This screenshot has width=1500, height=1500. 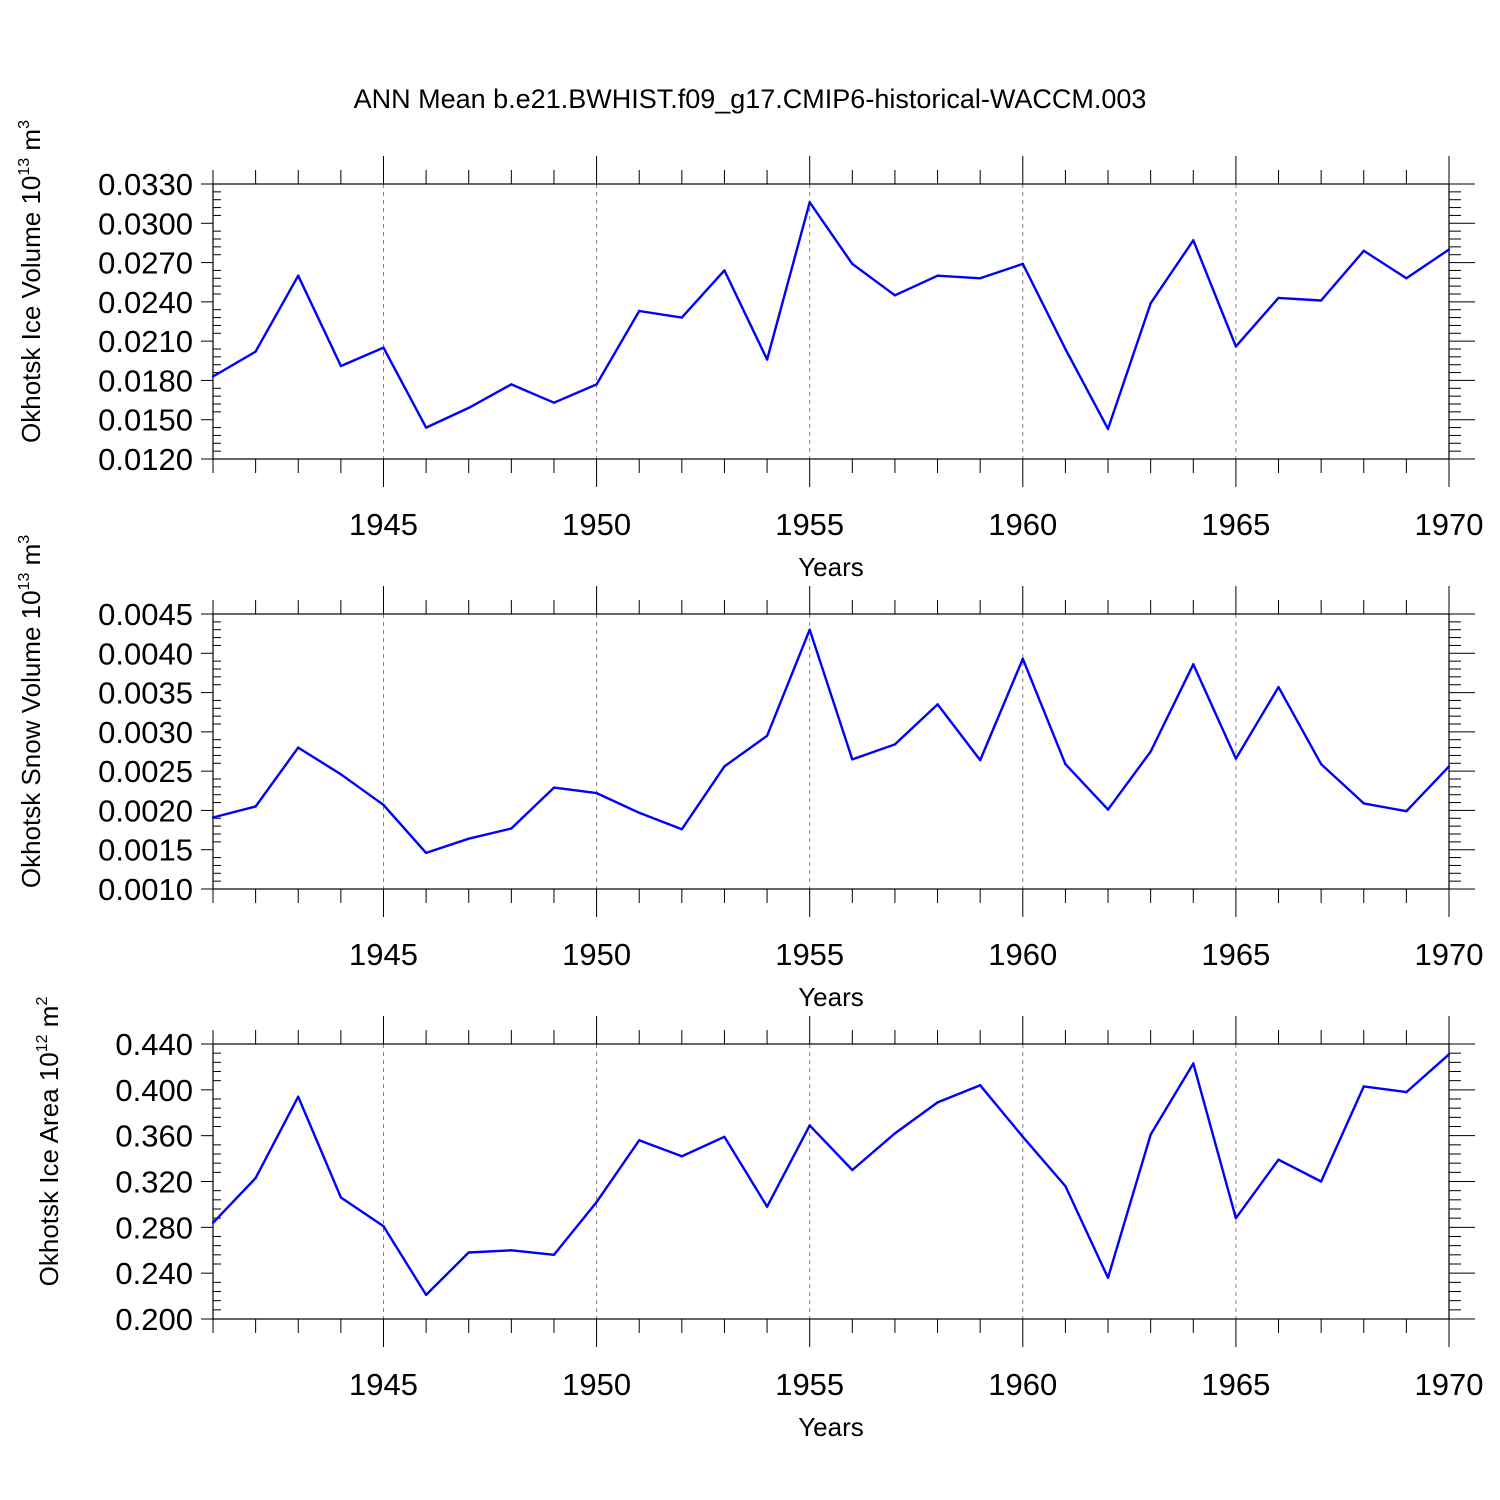 I want to click on y-tick-label: 0.0210, so click(x=145, y=341).